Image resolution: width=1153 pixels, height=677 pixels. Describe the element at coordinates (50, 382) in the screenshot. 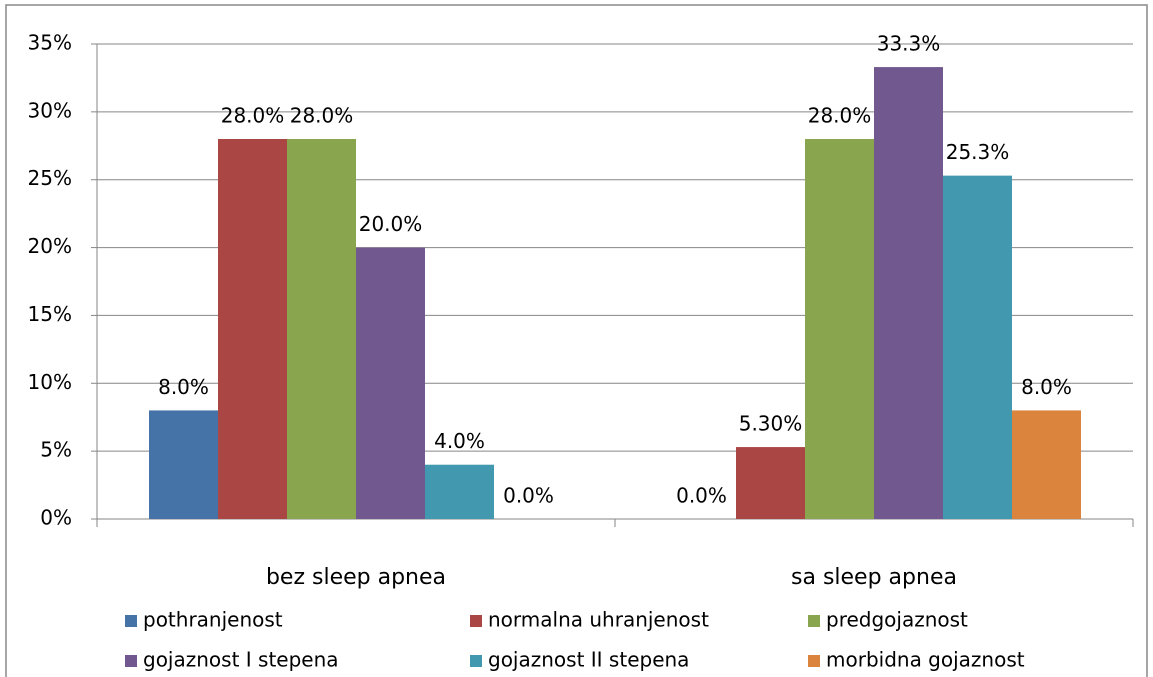

I see `y-tick-label: 10%` at that location.